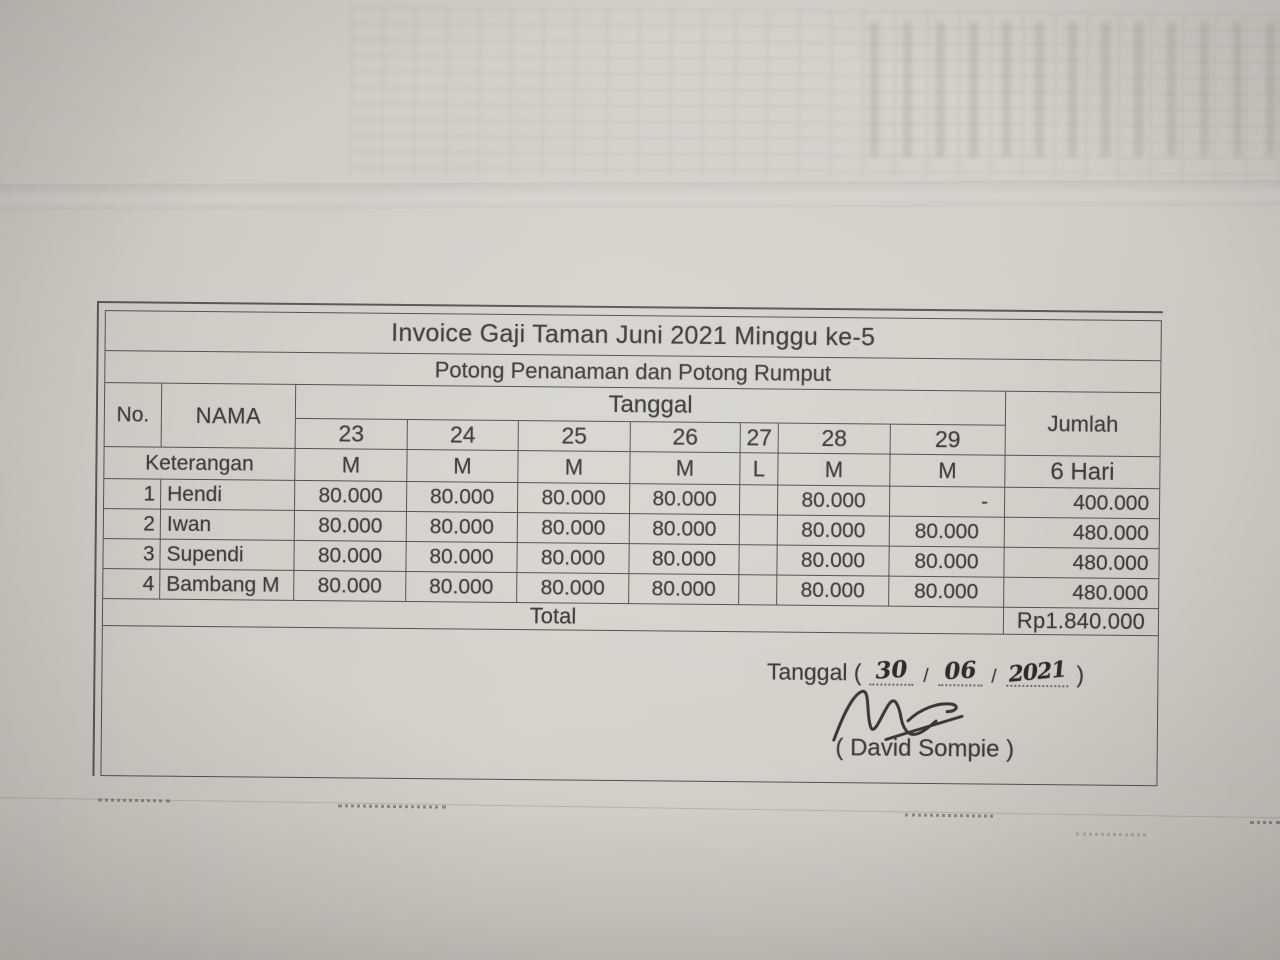  I want to click on signature-area: Tanggal ( 30 / 06 / 2021 ), so click(629, 705).